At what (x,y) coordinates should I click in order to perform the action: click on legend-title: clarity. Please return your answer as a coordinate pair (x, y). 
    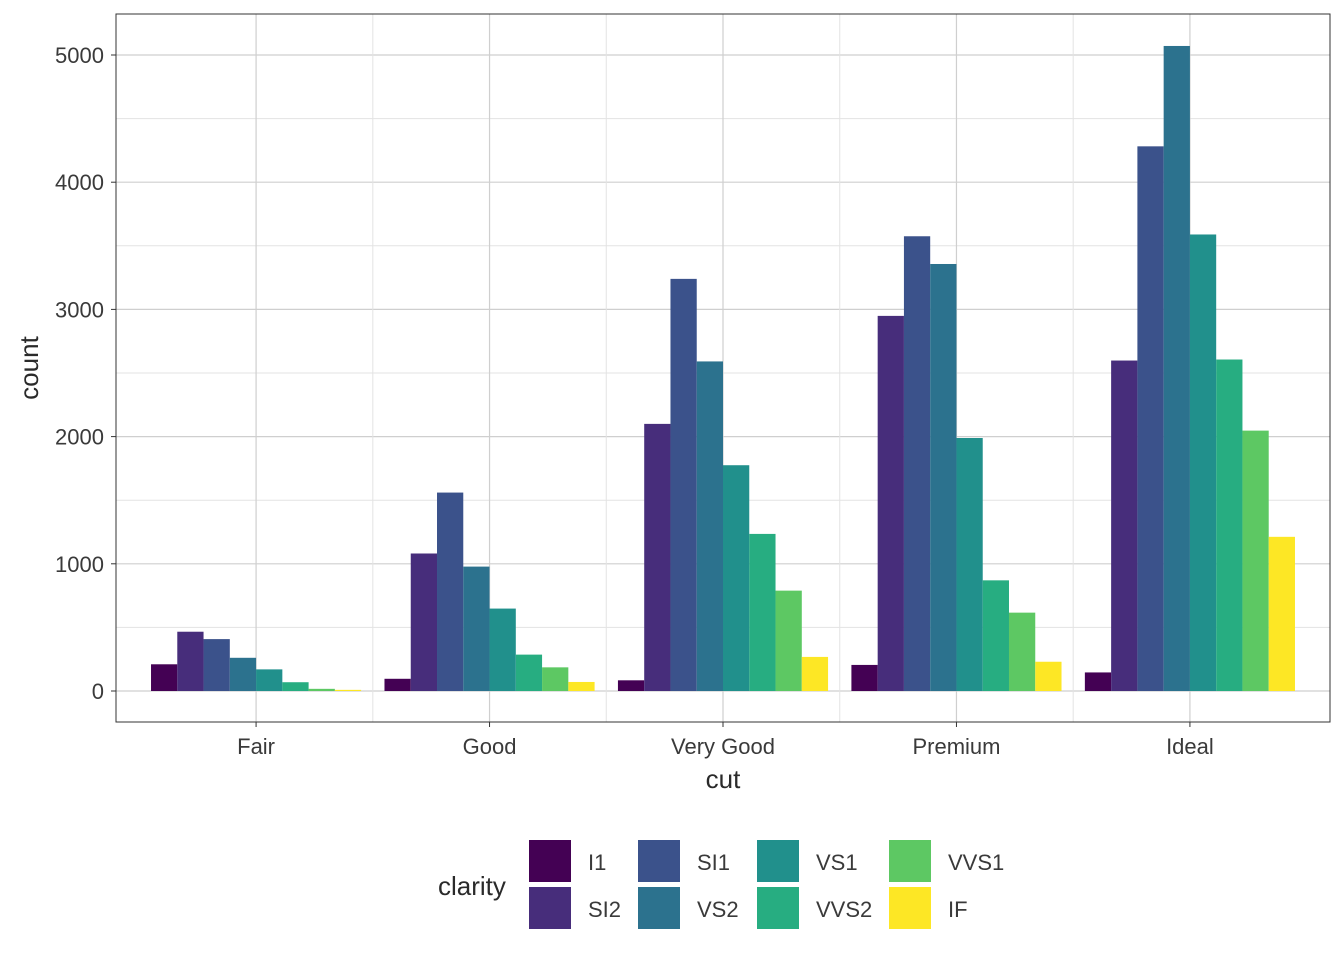
    Looking at the image, I should click on (472, 886).